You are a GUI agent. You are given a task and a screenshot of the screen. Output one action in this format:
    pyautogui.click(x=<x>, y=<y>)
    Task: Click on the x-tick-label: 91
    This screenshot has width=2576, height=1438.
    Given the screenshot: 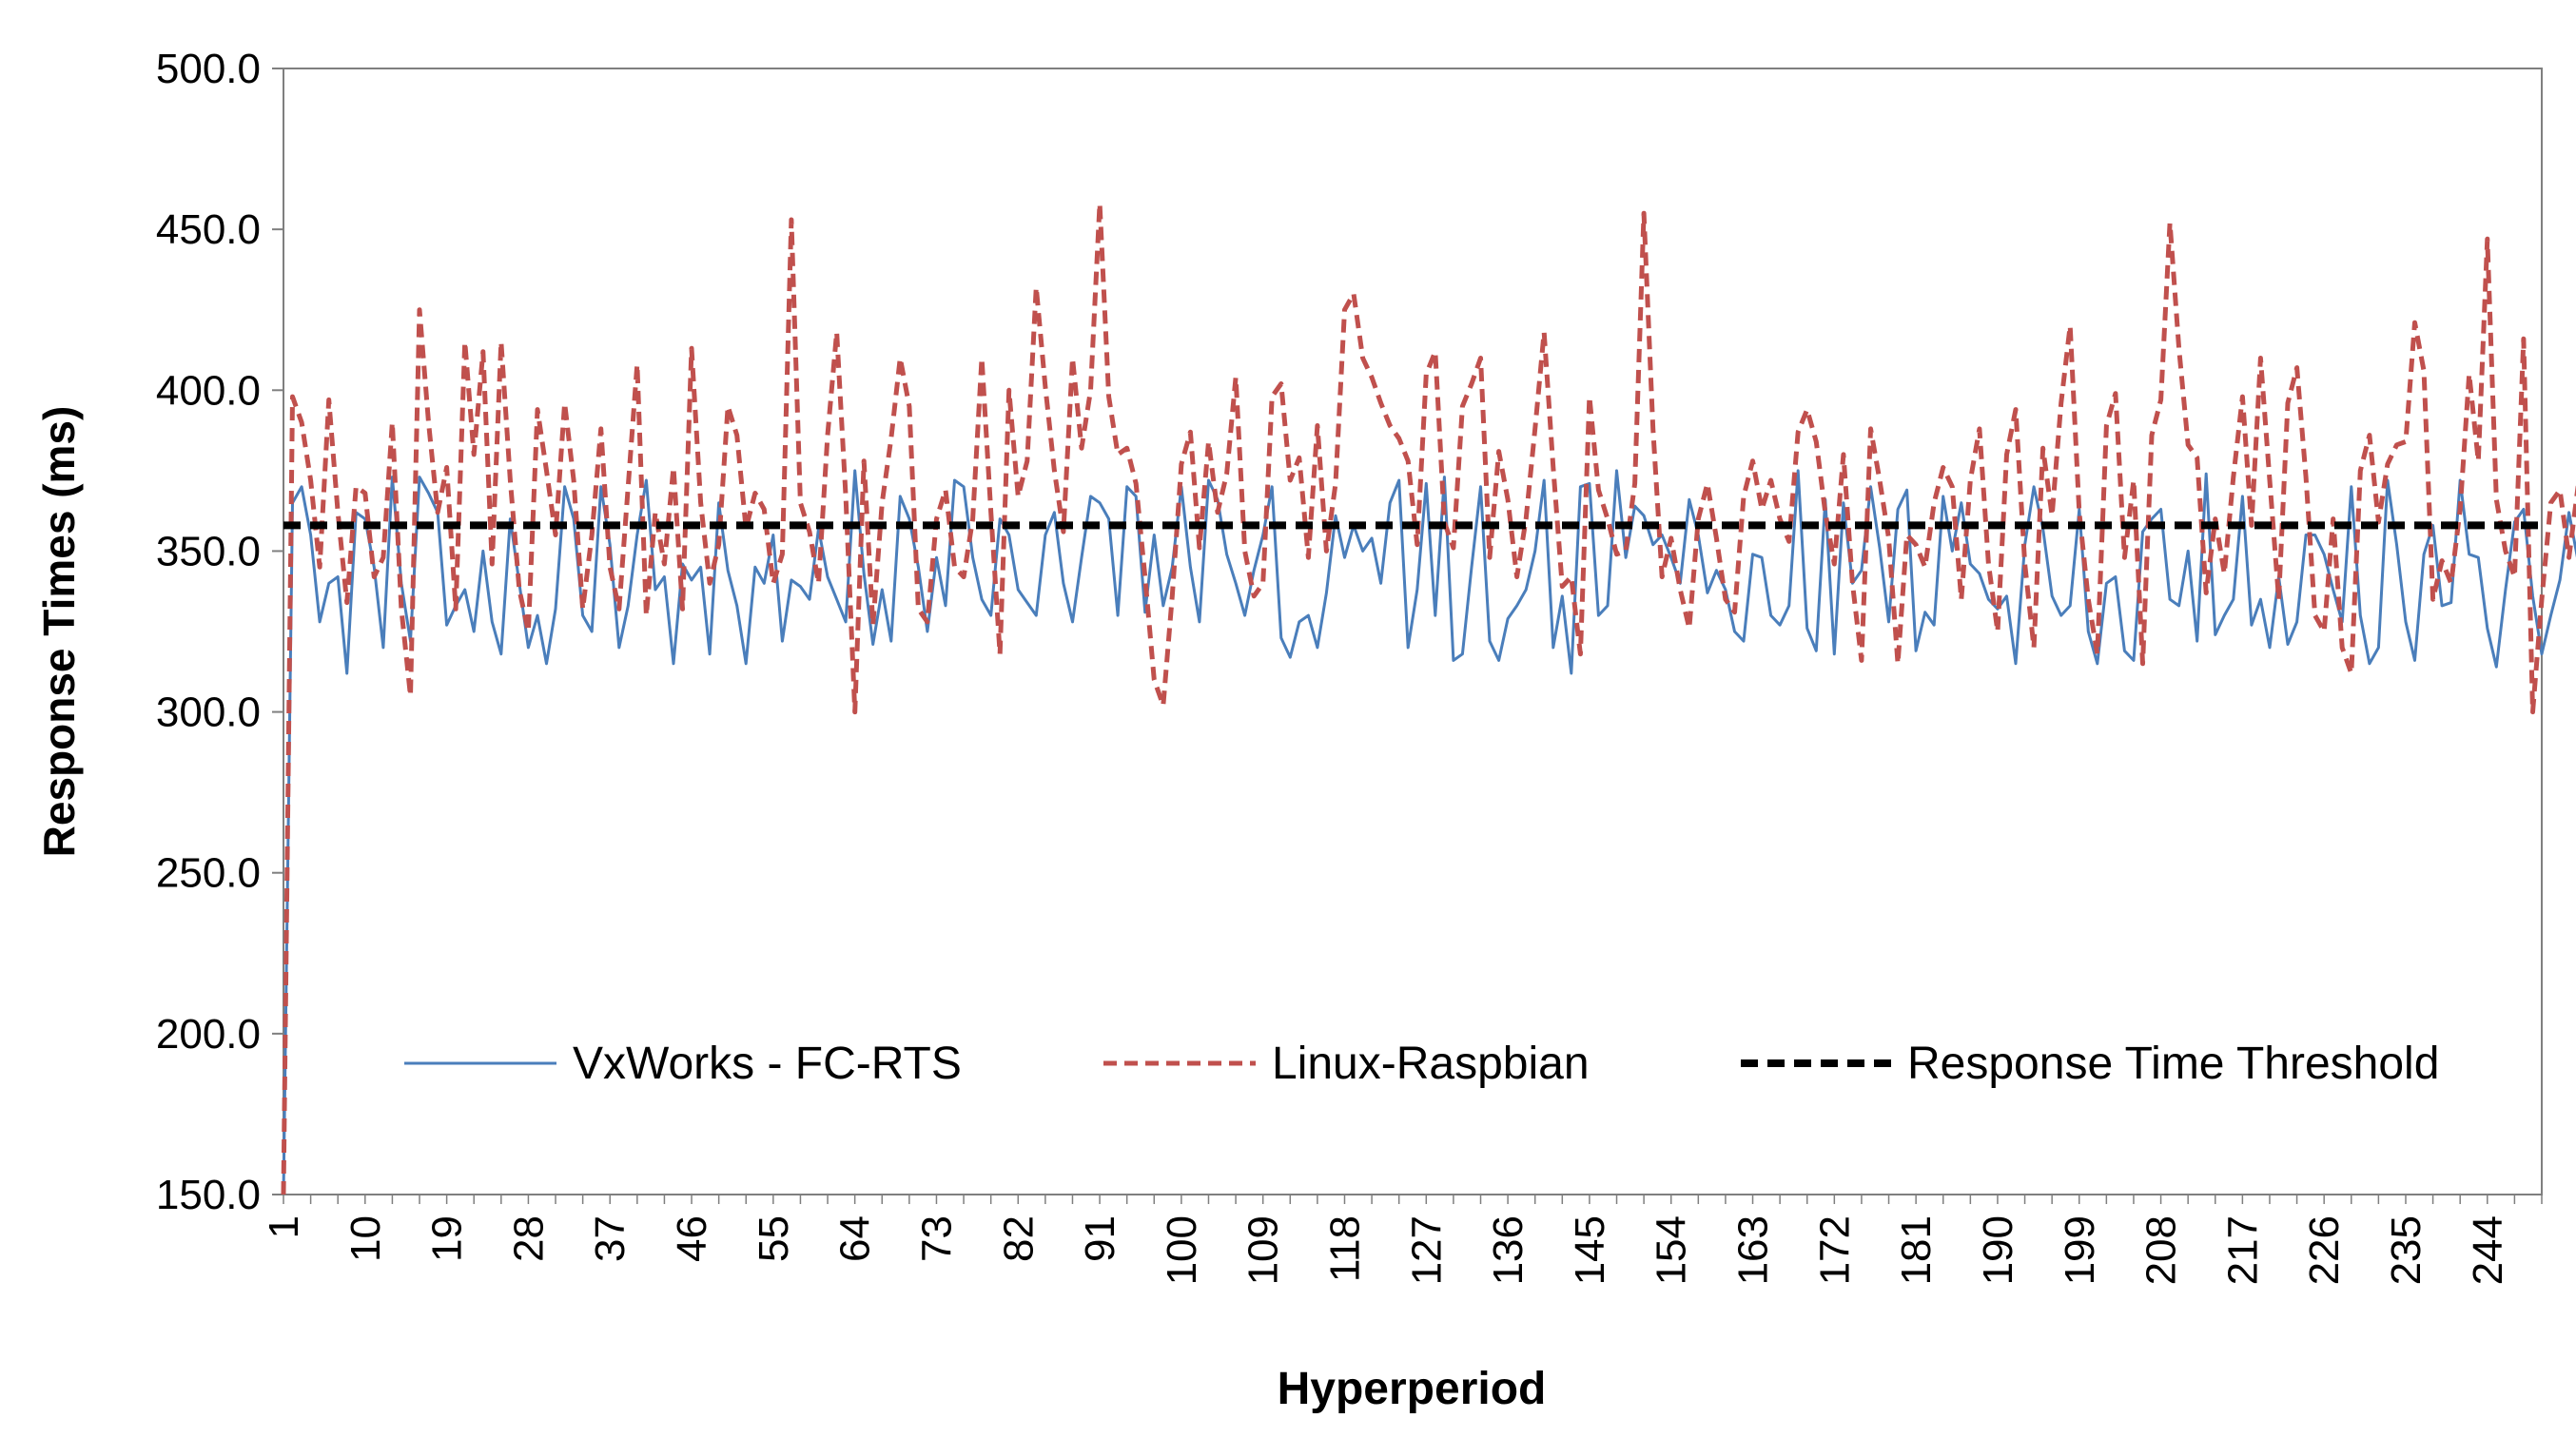 What is the action you would take?
    pyautogui.click(x=1100, y=1238)
    